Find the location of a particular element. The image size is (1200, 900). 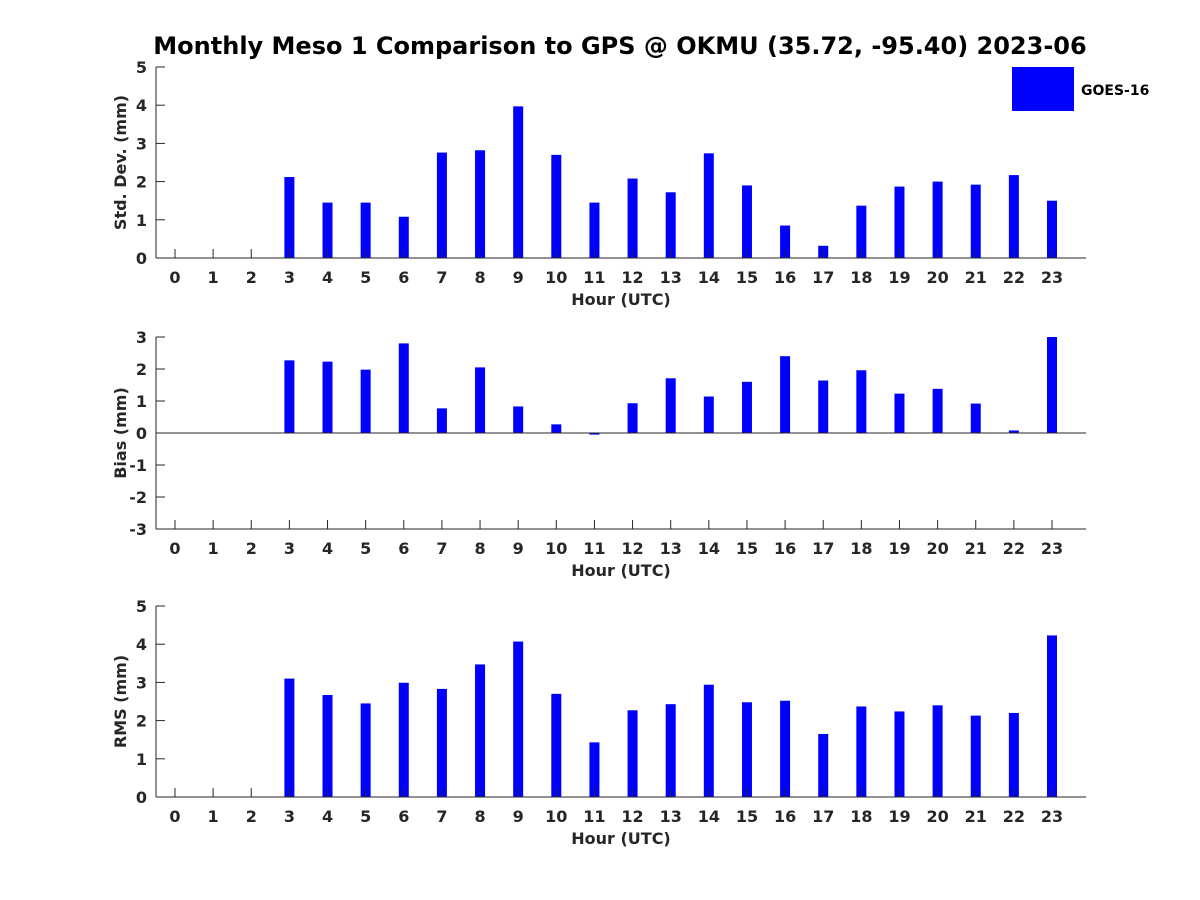

x-tick-label: 15 is located at coordinates (747, 277).